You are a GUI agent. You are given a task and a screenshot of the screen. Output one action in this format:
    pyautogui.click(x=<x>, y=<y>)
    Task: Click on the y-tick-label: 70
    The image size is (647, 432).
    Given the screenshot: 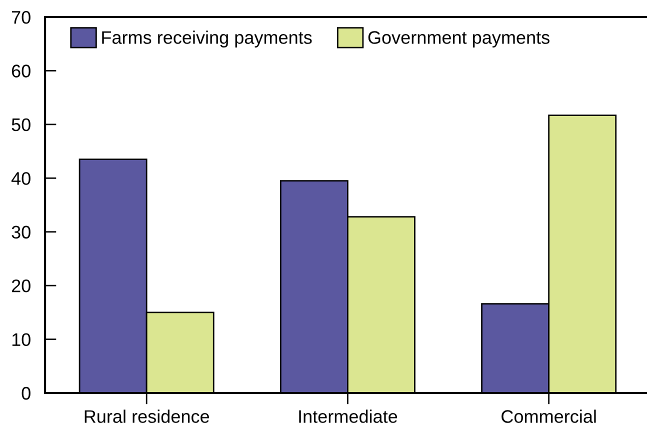 What is the action you would take?
    pyautogui.click(x=21, y=17)
    